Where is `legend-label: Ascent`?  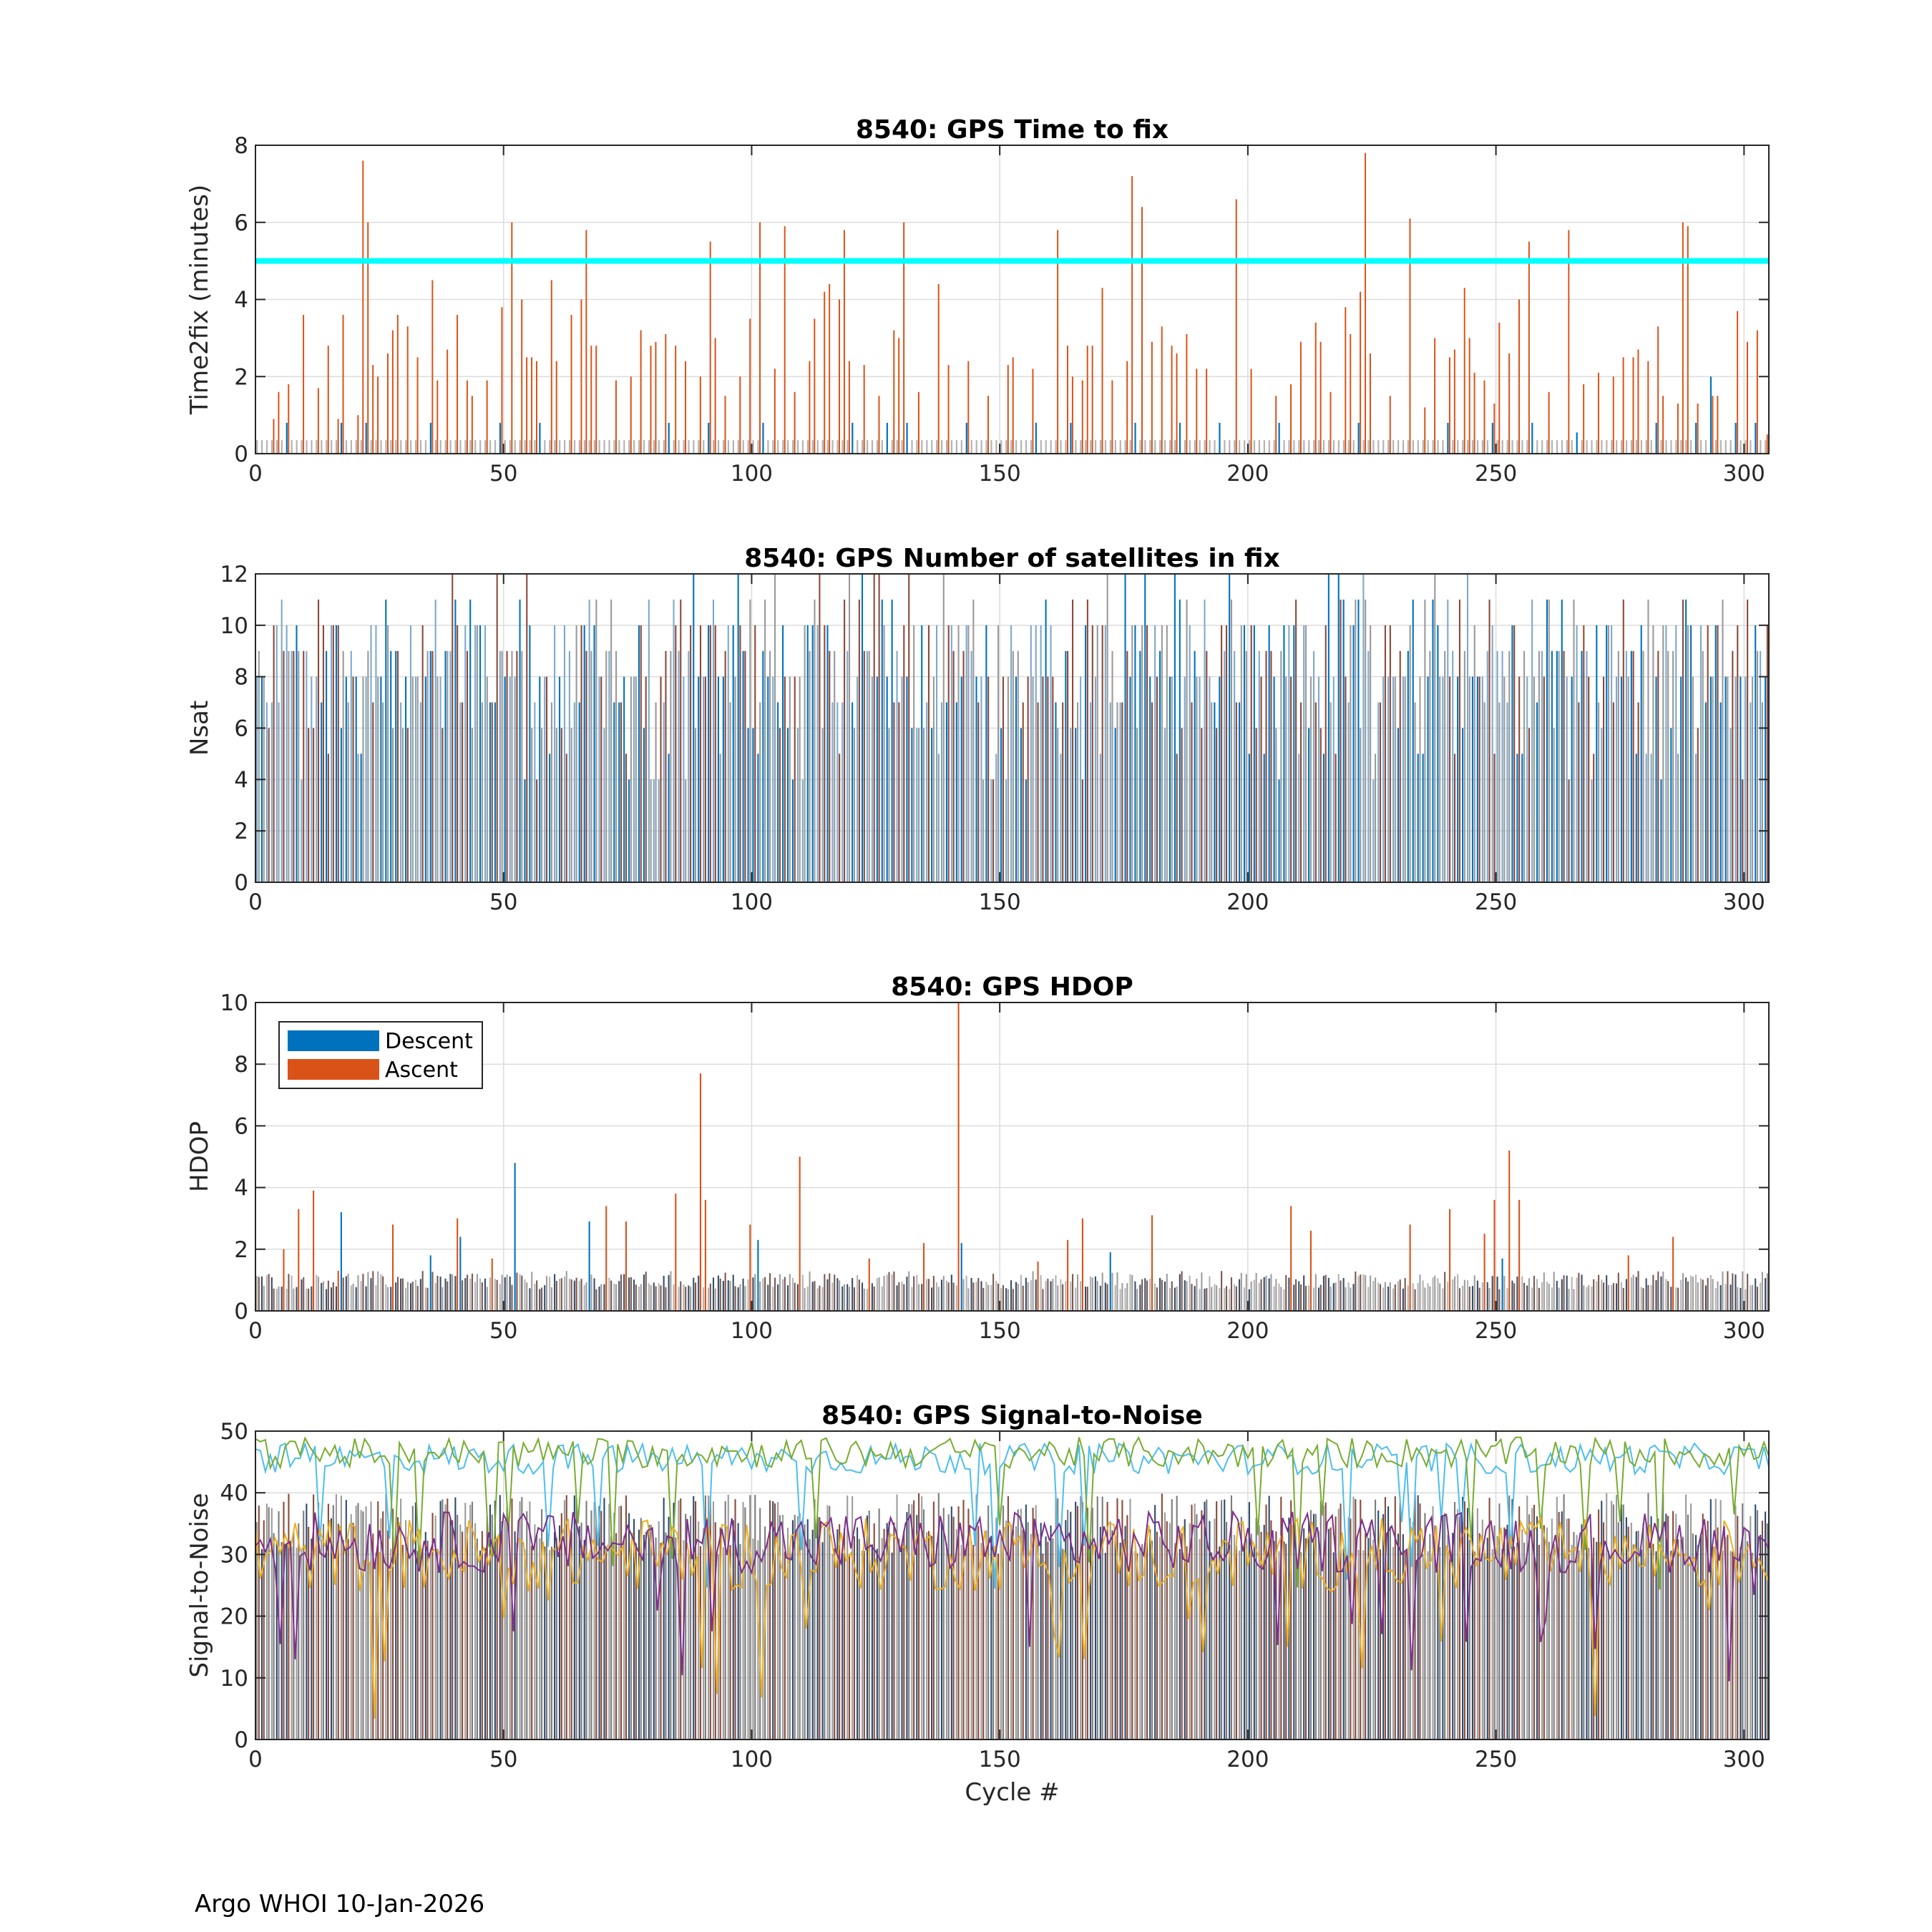 legend-label: Ascent is located at coordinates (421, 1070).